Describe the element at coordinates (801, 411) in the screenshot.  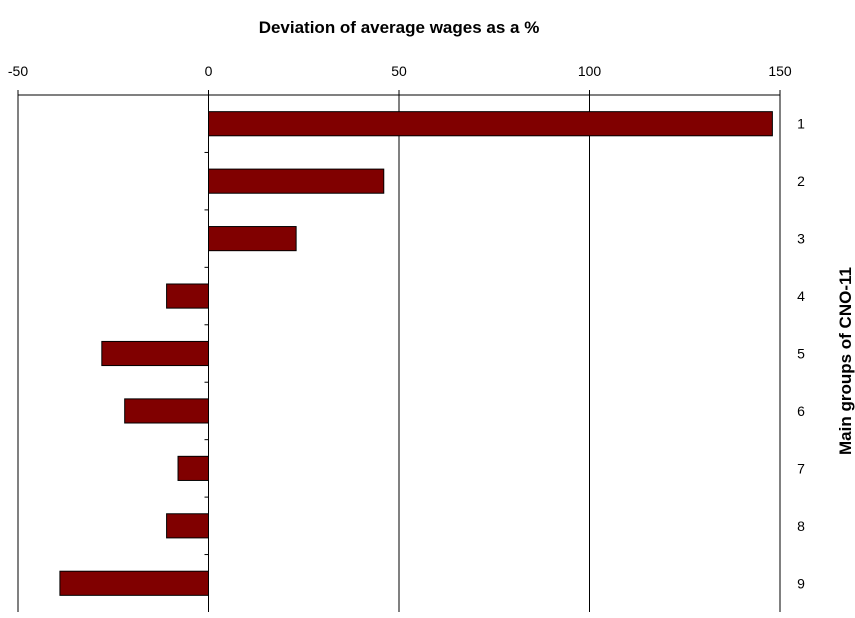
I see `category-label: 6` at that location.